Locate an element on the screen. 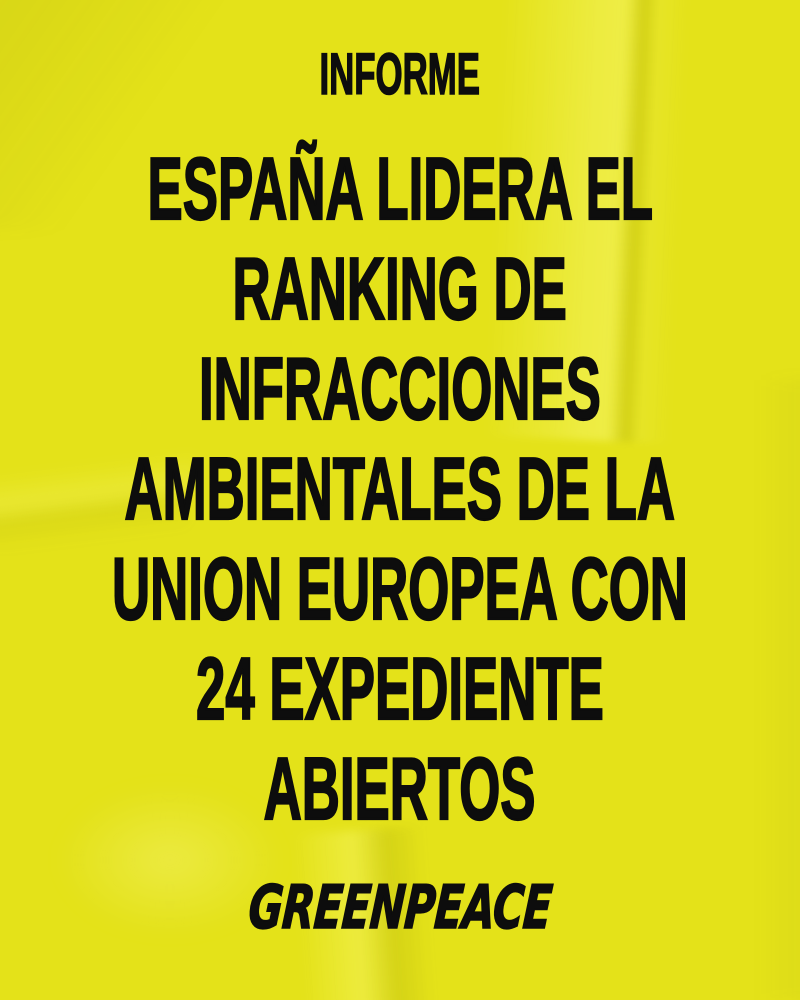  headline-line-text: 24 EXPEDIENTE is located at coordinates (399, 688).